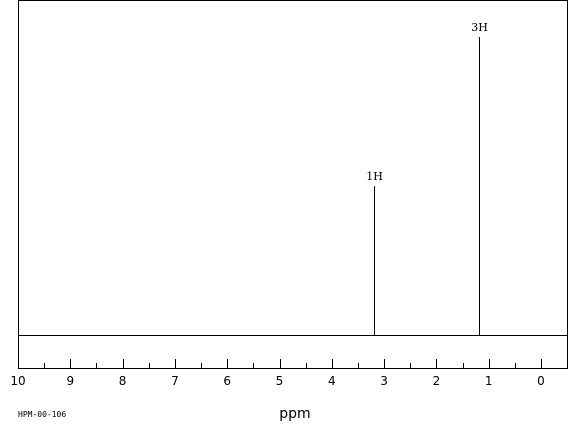 The image size is (582, 426). I want to click on x-tick-label: 10, so click(17, 381).